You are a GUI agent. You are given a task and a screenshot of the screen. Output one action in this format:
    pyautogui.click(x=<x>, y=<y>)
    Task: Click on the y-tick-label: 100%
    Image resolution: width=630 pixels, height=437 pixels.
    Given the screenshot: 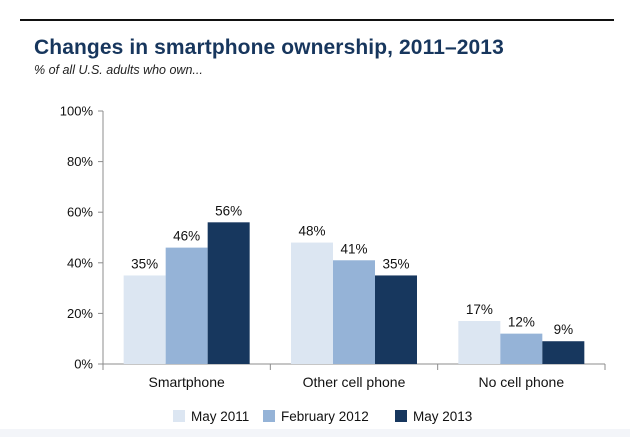 What is the action you would take?
    pyautogui.click(x=77, y=111)
    